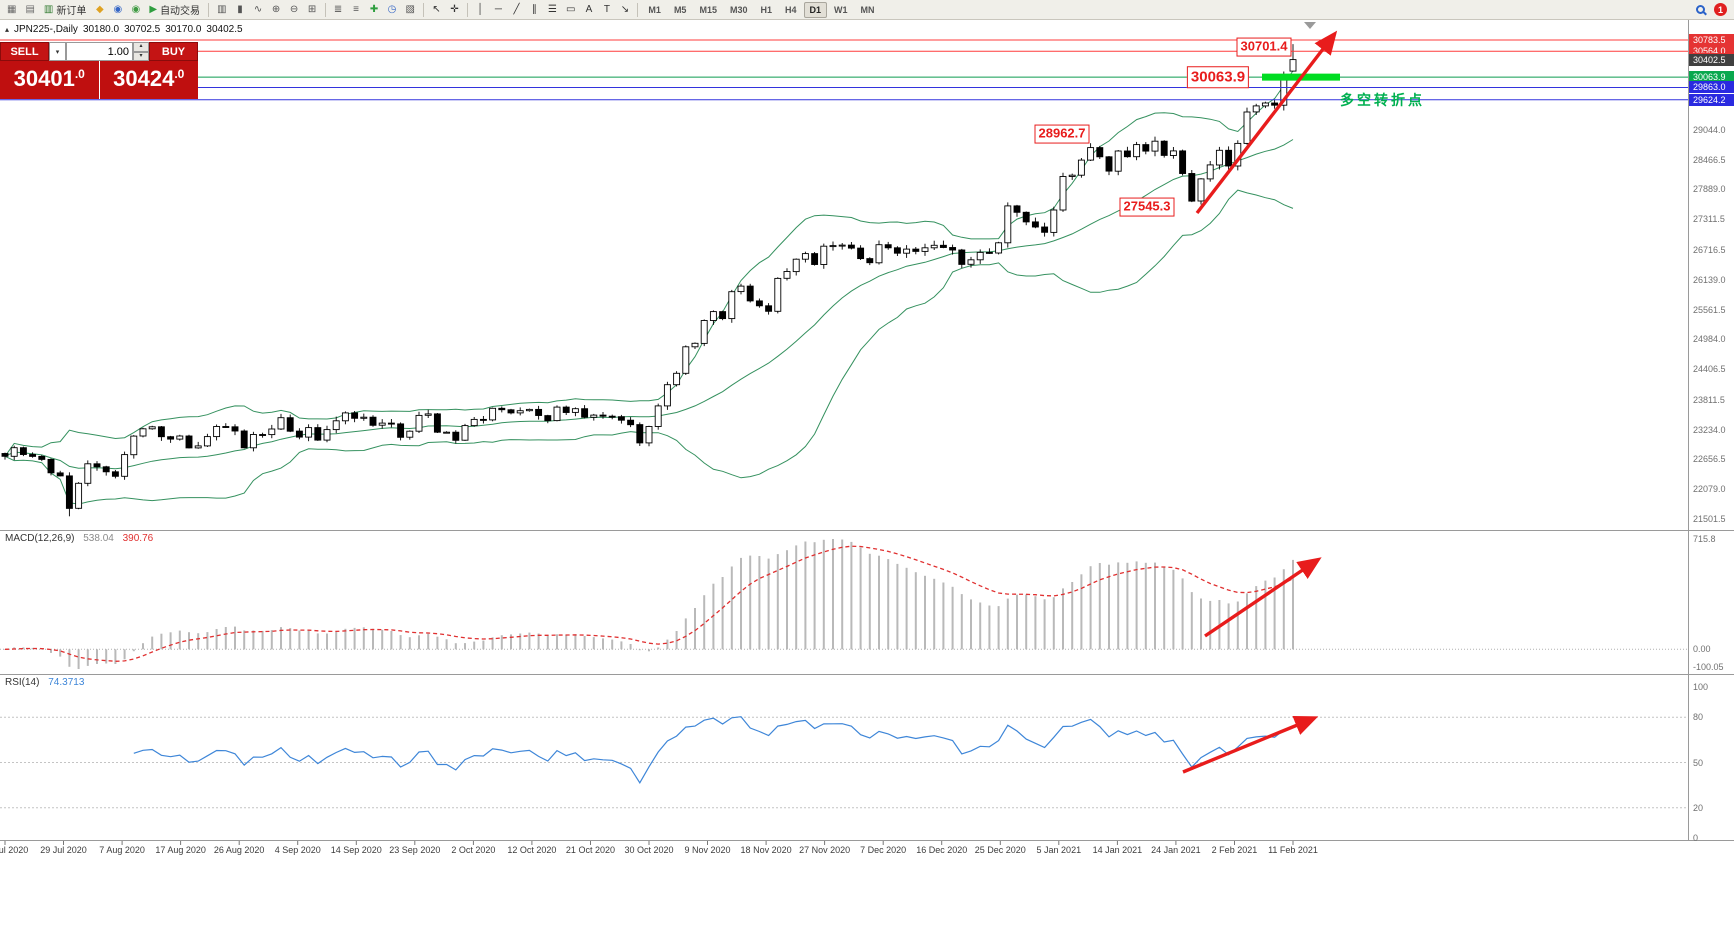 The image size is (1734, 946). Describe the element at coordinates (258, 9) in the screenshot. I see `line-chart-button: ∿` at that location.